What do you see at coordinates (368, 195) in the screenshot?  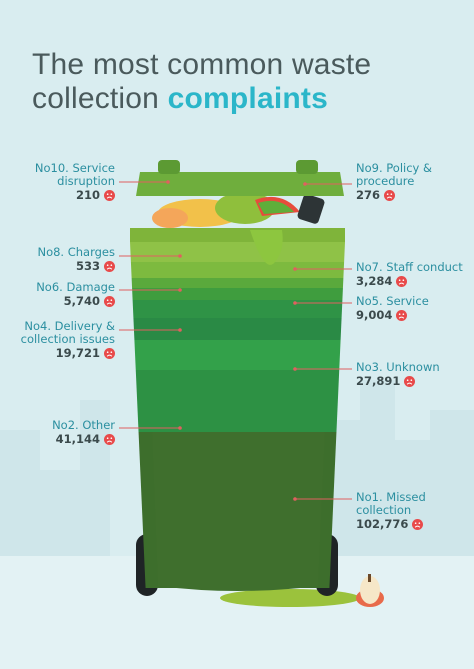 I see `value-text: 276` at bounding box center [368, 195].